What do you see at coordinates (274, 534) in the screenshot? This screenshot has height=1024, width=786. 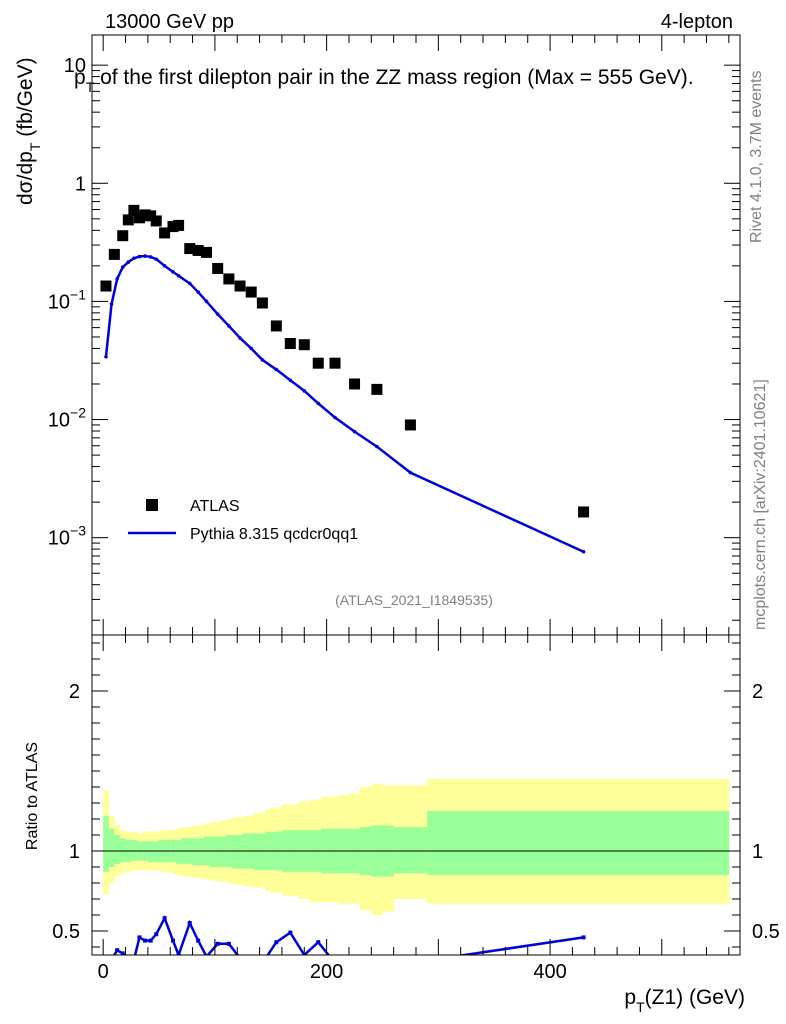 I see `legend-mc-label: Pythia 8.315 qcdcr0qq1` at bounding box center [274, 534].